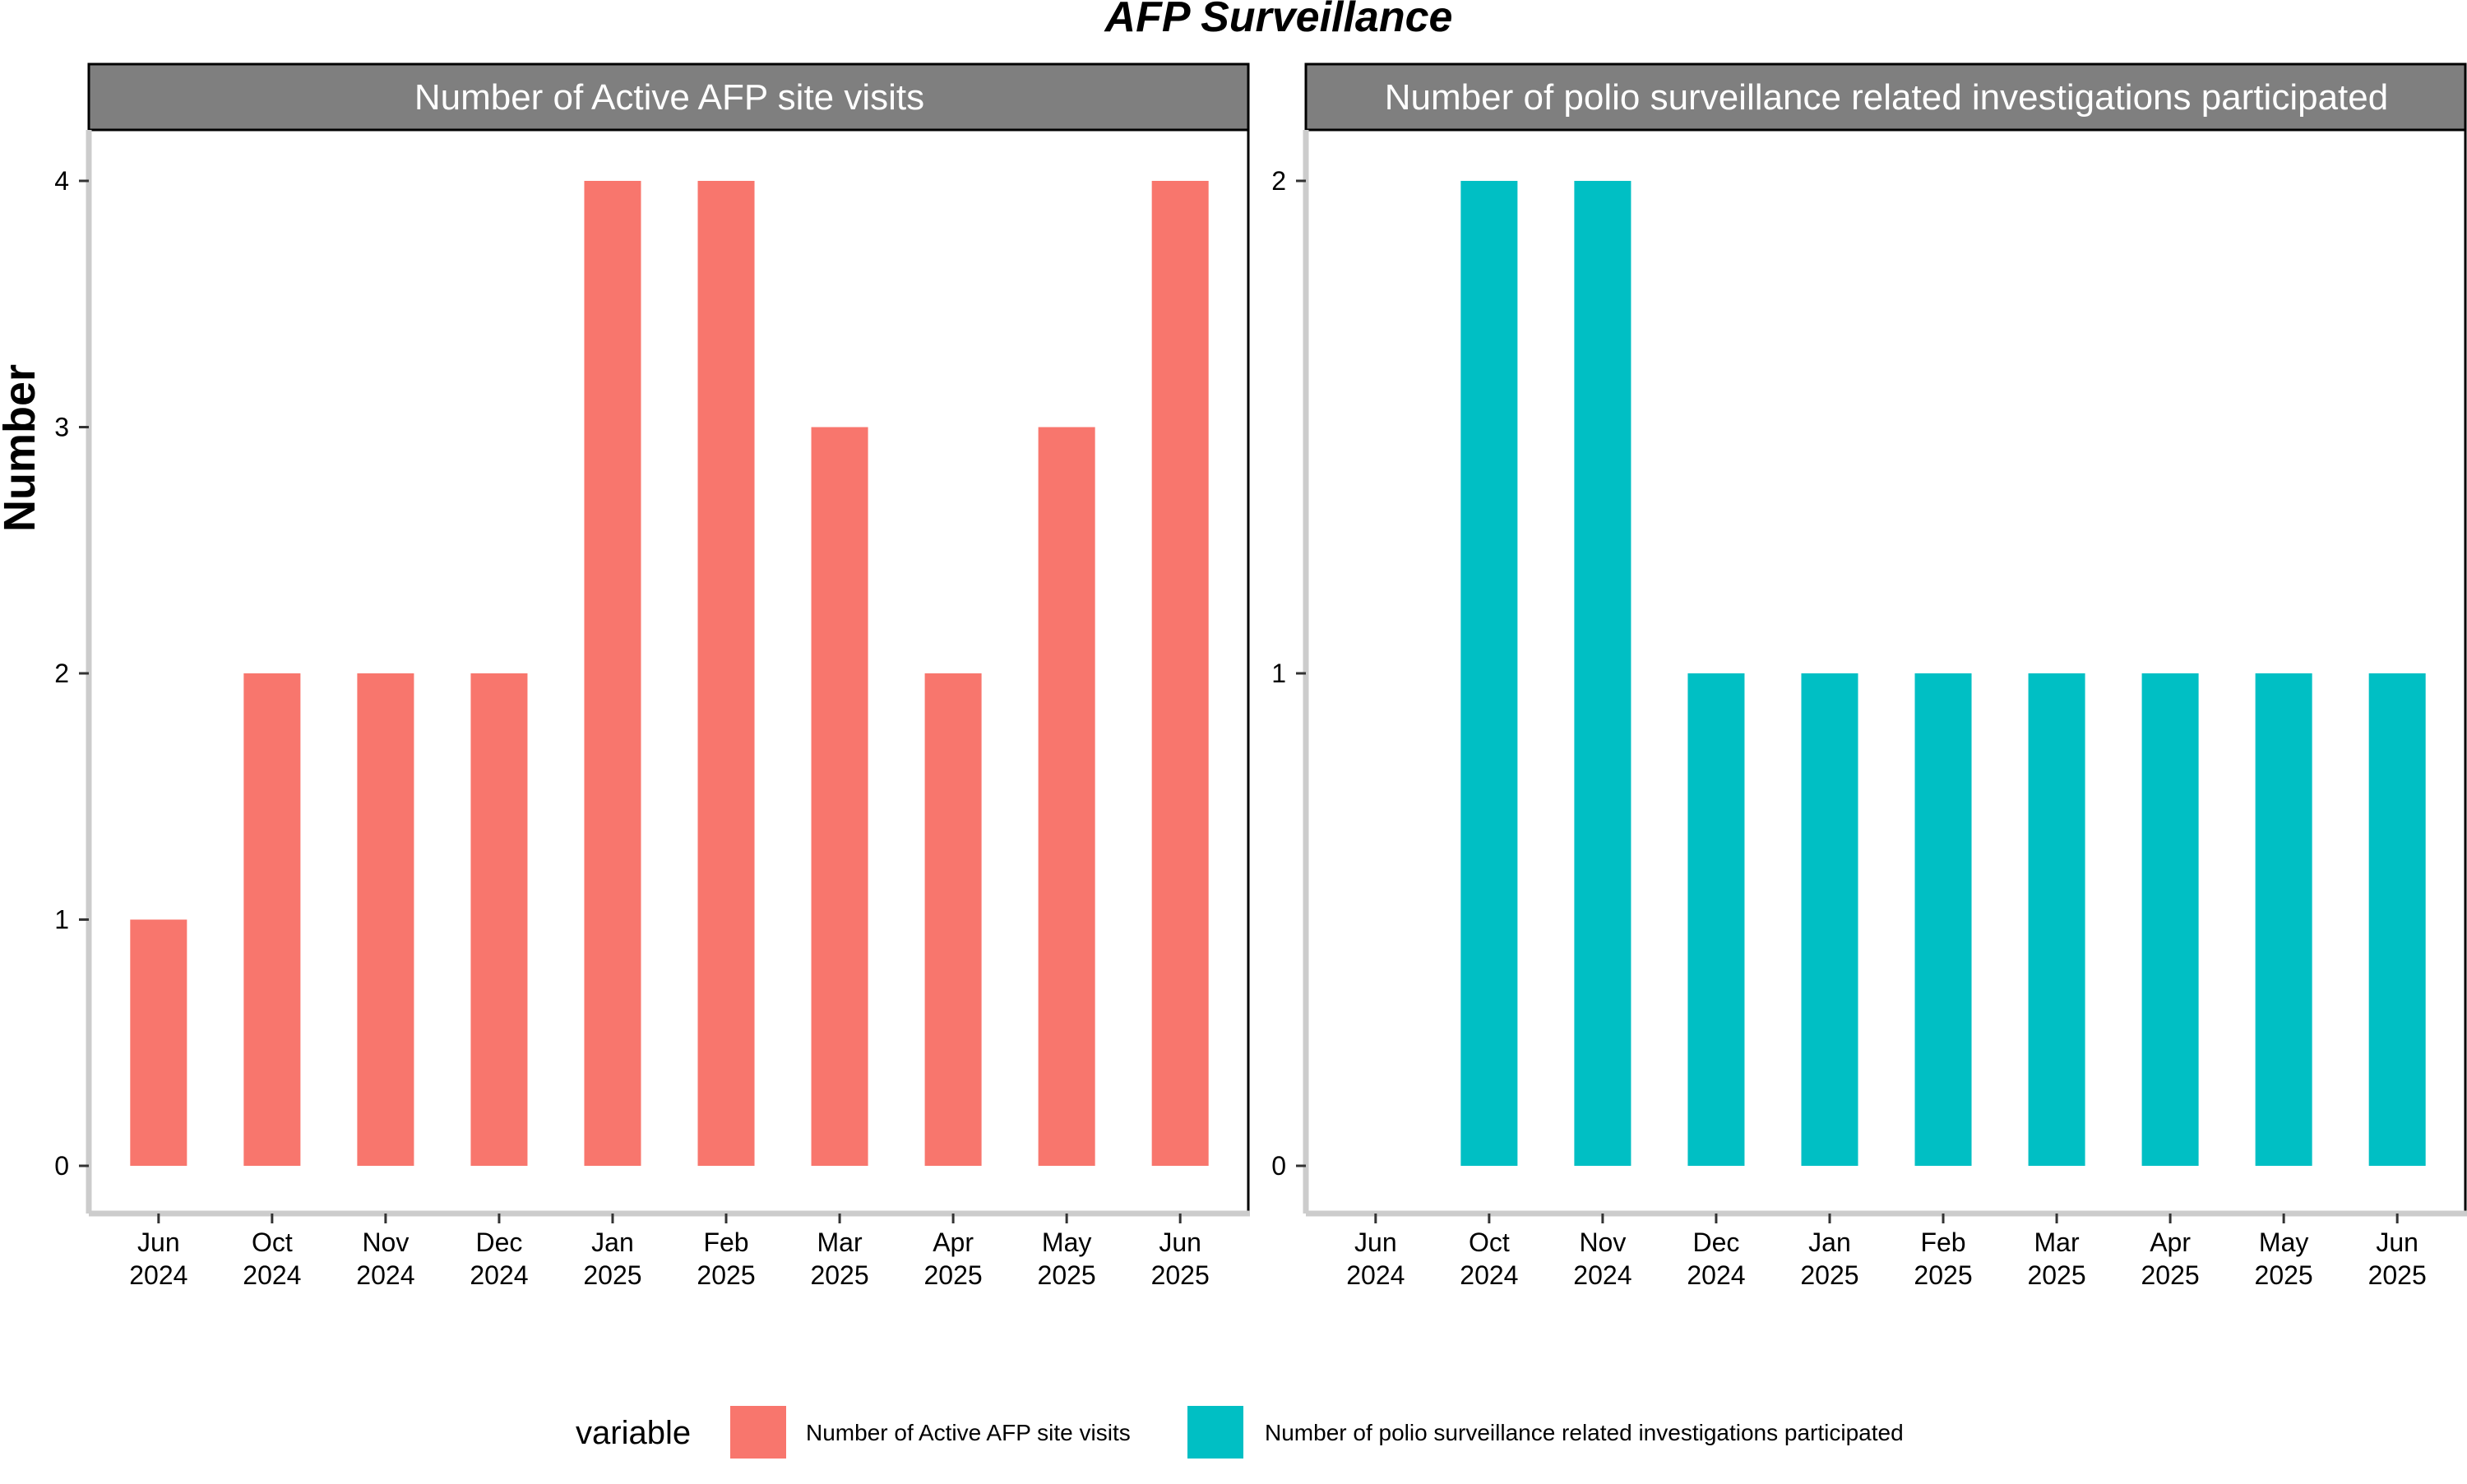 This screenshot has width=2467, height=1484. I want to click on y-tick-label: 3, so click(62, 427).